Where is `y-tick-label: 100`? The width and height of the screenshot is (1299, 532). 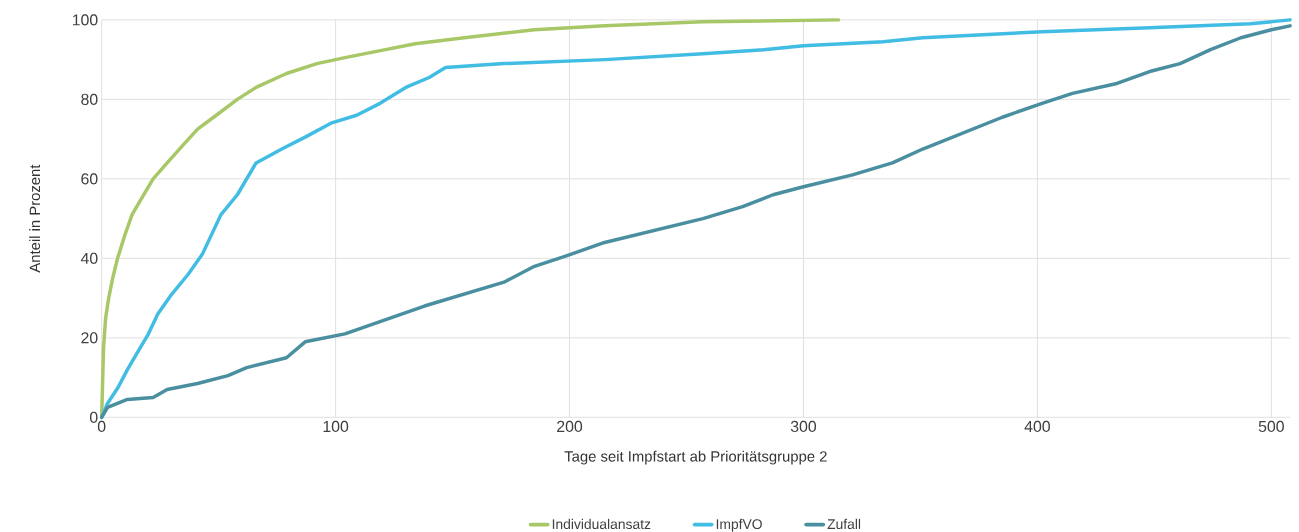 y-tick-label: 100 is located at coordinates (85, 20).